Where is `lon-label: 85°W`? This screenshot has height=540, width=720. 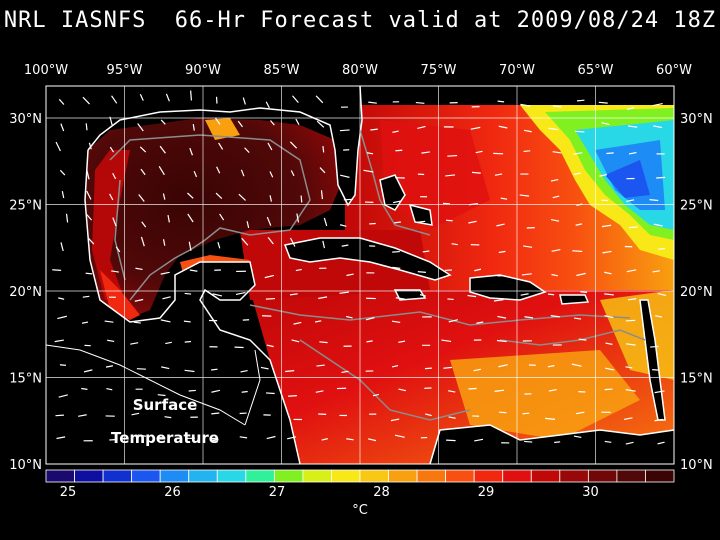
lon-label: 85°W is located at coordinates (282, 70).